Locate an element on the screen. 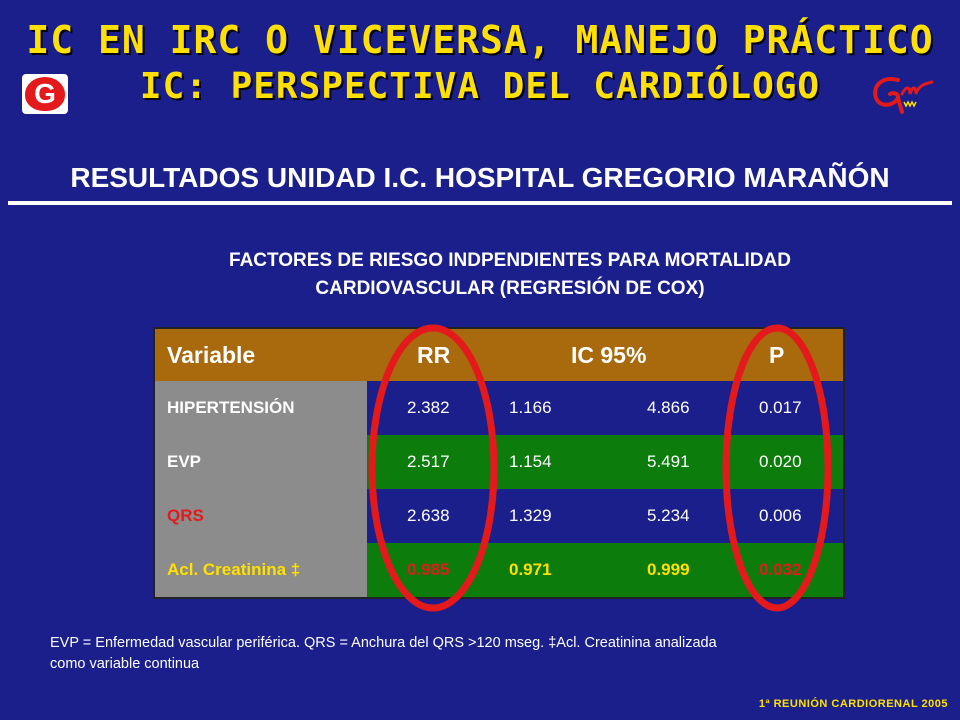 The image size is (960, 720). event-label: 1ª REUNIÓN CARDIORENAL 2005 is located at coordinates (853, 704).